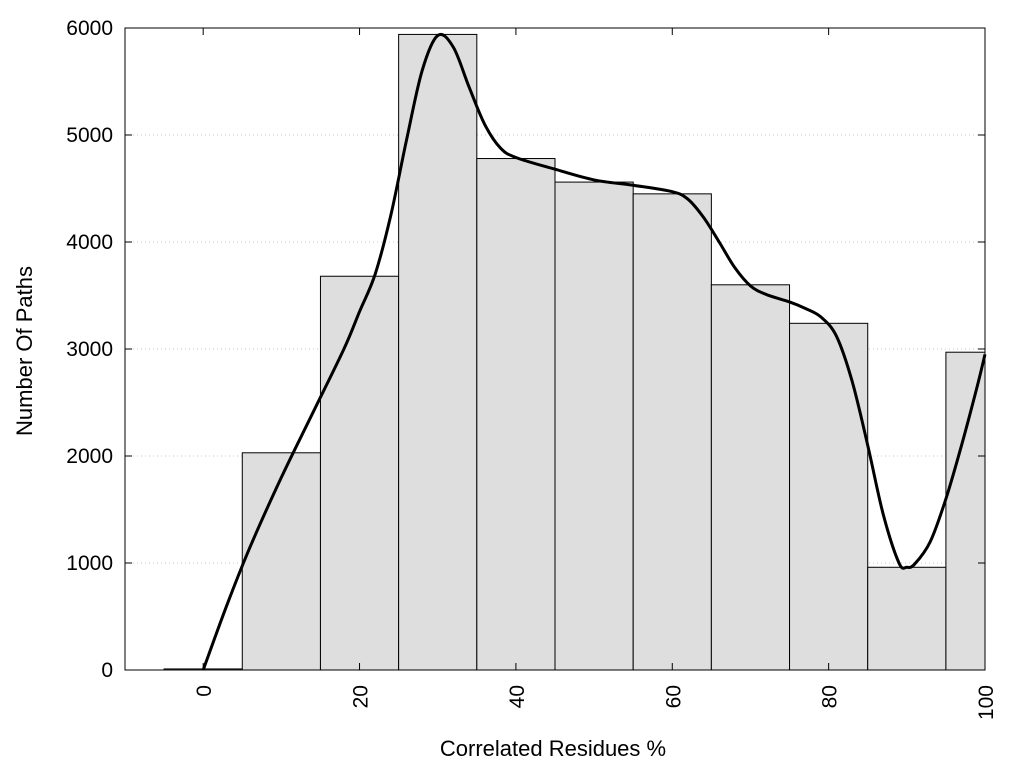 This screenshot has width=1024, height=768. What do you see at coordinates (89, 135) in the screenshot?
I see `y-tick-label: 5000` at bounding box center [89, 135].